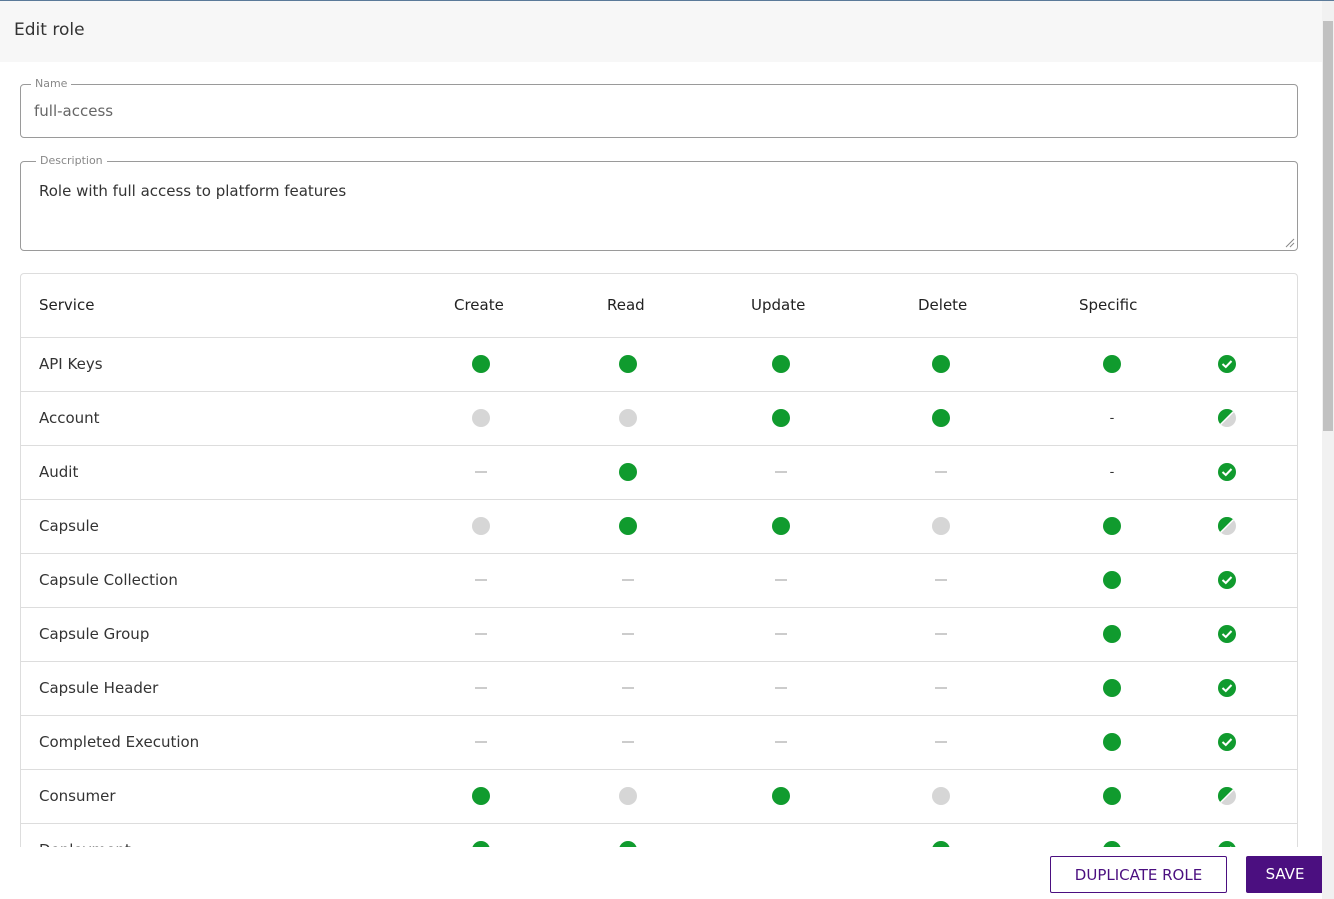 This screenshot has height=899, width=1334. Describe the element at coordinates (51, 83) in the screenshot. I see `field-label: Name` at that location.